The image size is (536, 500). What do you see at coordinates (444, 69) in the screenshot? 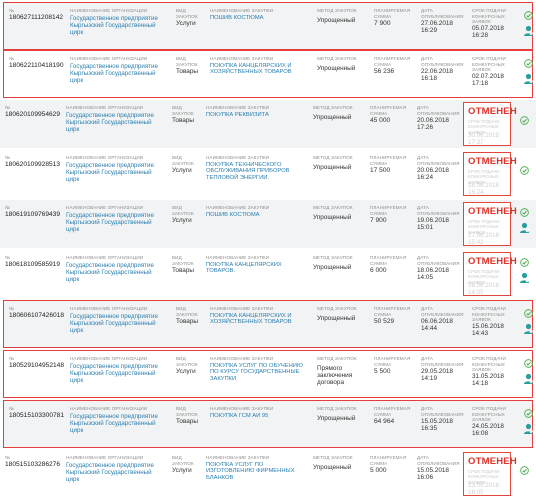
I see `publish-date: ДАТА ОПУБЛИКОВАНИЯ 22.06.2018 16:18` at bounding box center [444, 69].